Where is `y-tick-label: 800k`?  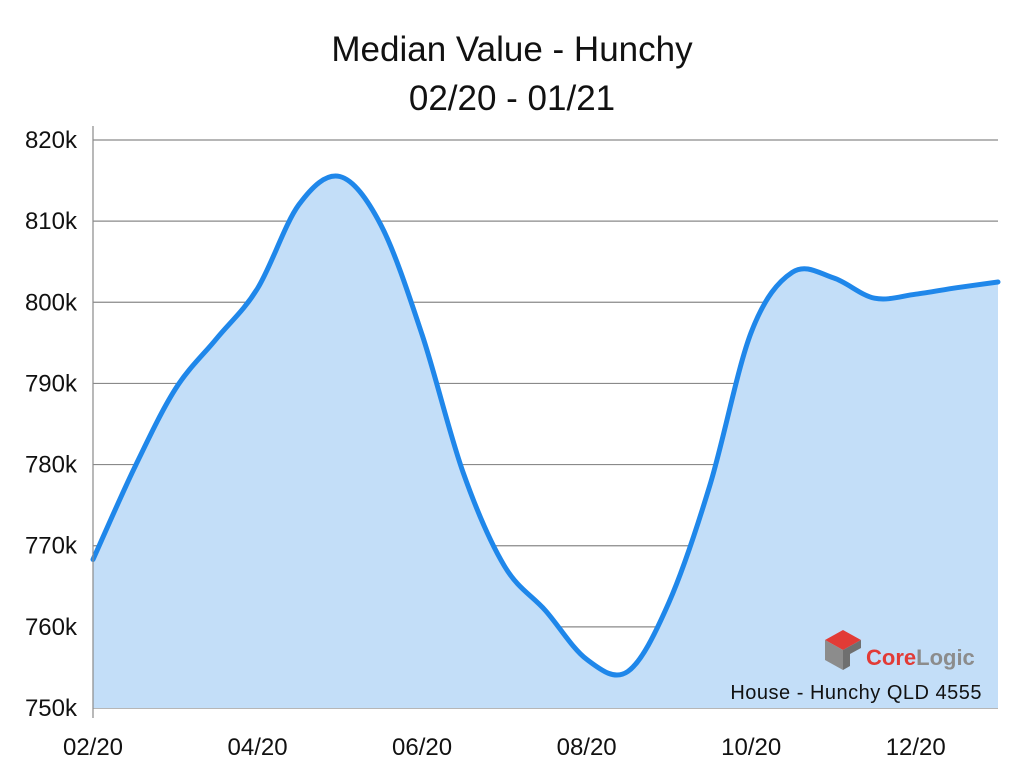 y-tick-label: 800k is located at coordinates (51, 302).